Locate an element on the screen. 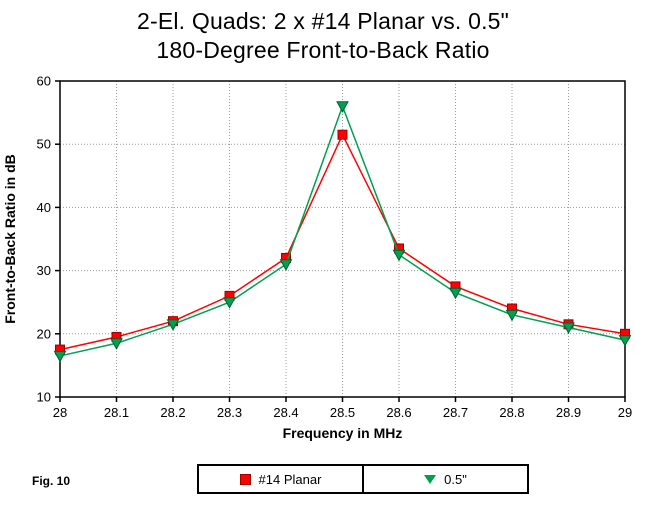  x-tick-label: 29 is located at coordinates (625, 412).